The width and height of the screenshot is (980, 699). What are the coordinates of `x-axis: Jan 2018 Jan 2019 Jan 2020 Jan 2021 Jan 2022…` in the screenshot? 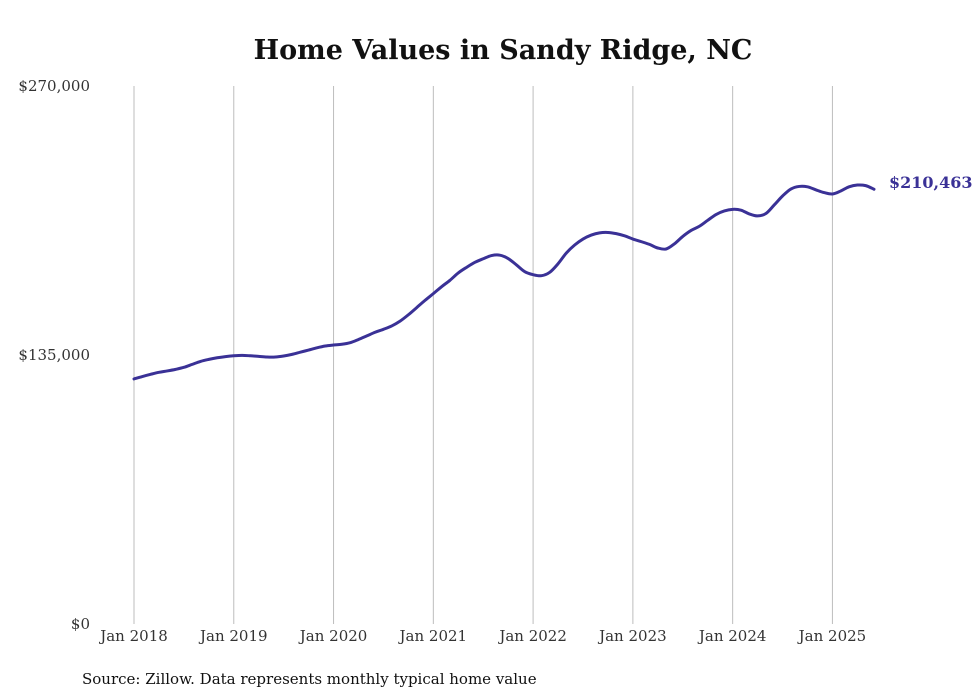 It's located at (482, 636).